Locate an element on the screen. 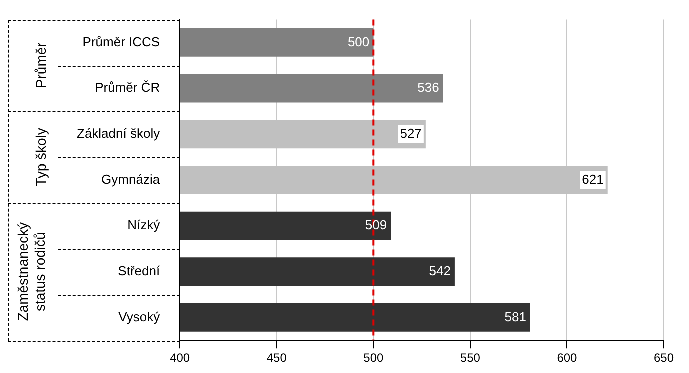 Image resolution: width=689 pixels, height=373 pixels. x-tick-label: 650 is located at coordinates (664, 358).